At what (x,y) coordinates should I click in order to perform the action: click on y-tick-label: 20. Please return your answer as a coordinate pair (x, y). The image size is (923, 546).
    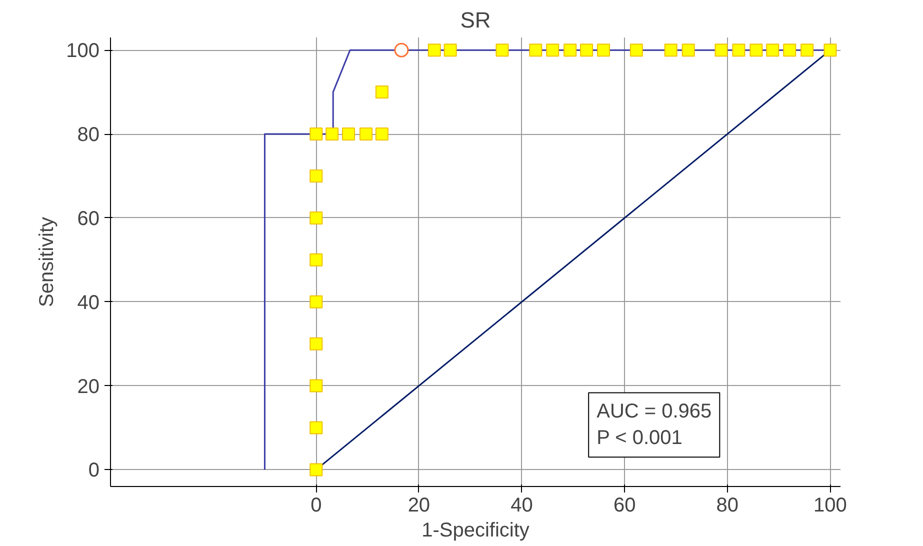
    Looking at the image, I should click on (88, 387).